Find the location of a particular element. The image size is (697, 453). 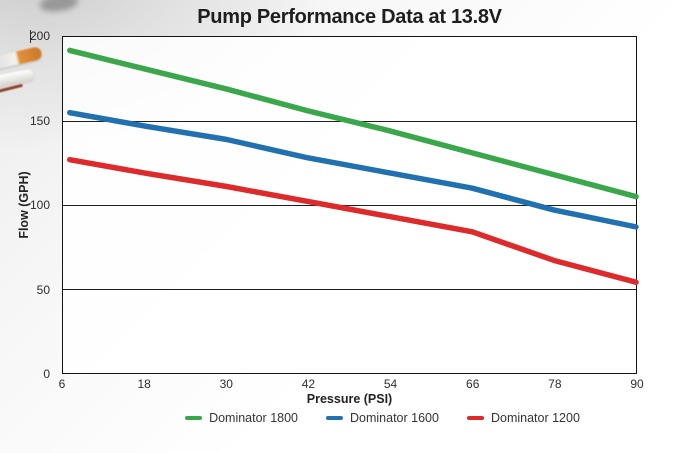

x-axis-tick-label: 54 is located at coordinates (390, 384).